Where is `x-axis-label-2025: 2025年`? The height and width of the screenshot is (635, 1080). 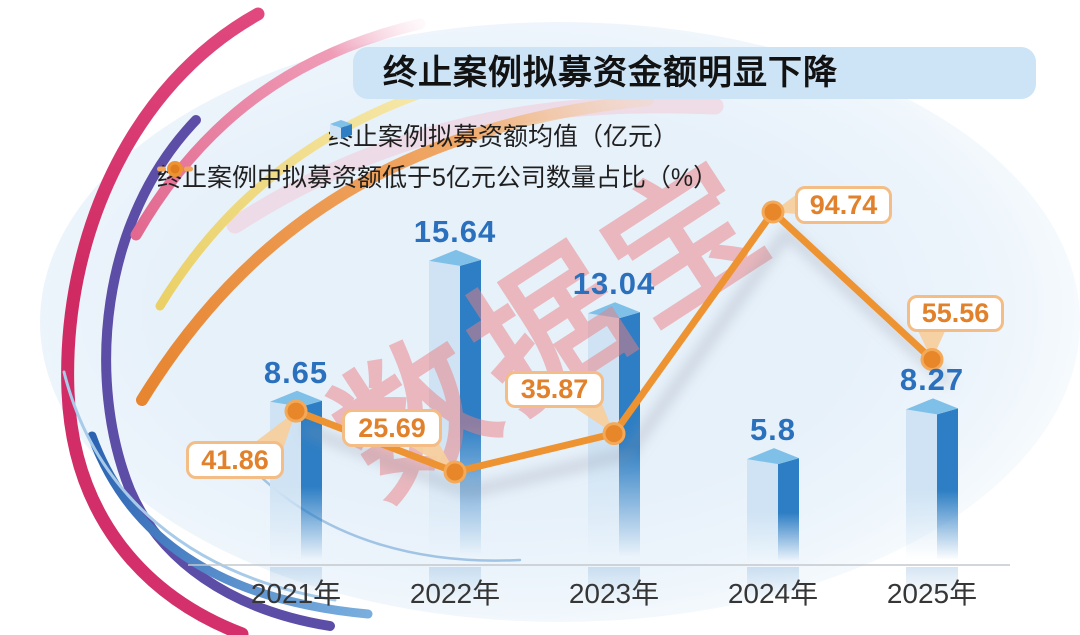
x-axis-label-2025: 2025年 is located at coordinates (932, 593).